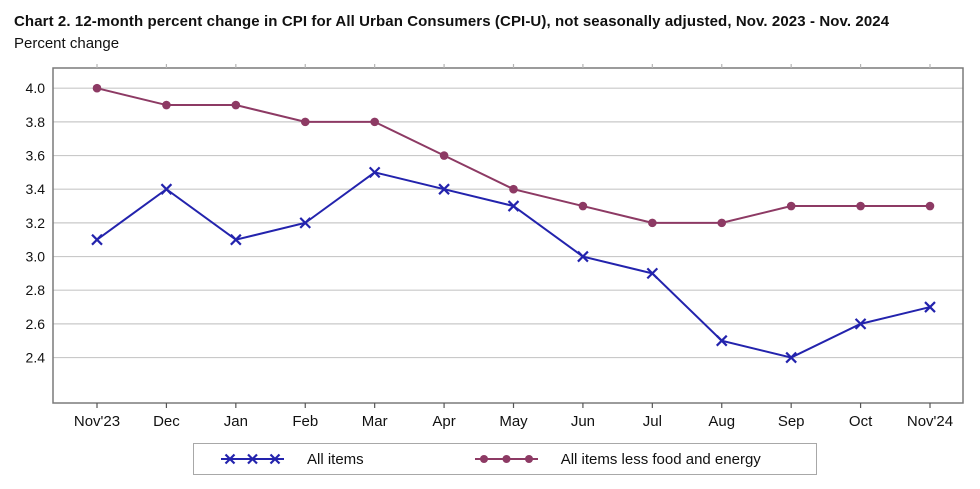 This screenshot has height=489, width=980. Describe the element at coordinates (583, 421) in the screenshot. I see `x-axis-tick-label: Jun` at that location.